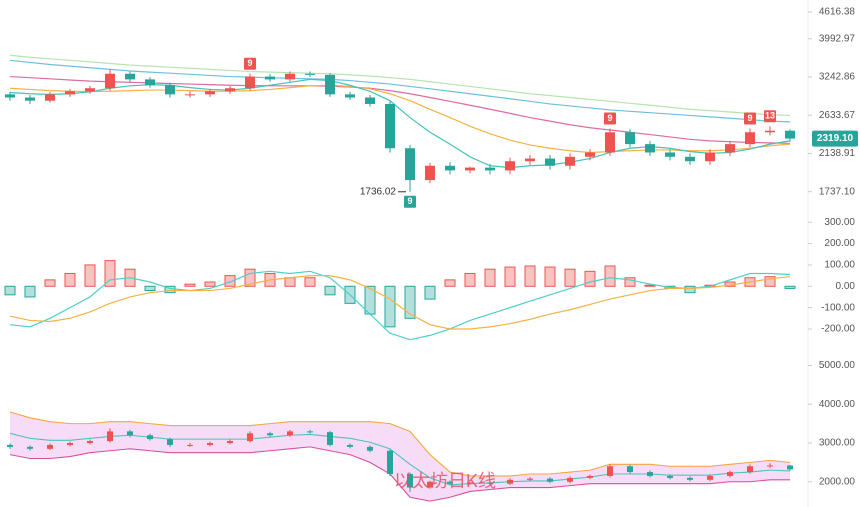 The height and width of the screenshot is (507, 860). Describe the element at coordinates (837, 365) in the screenshot. I see `y-tick-label: 5000.00` at that location.